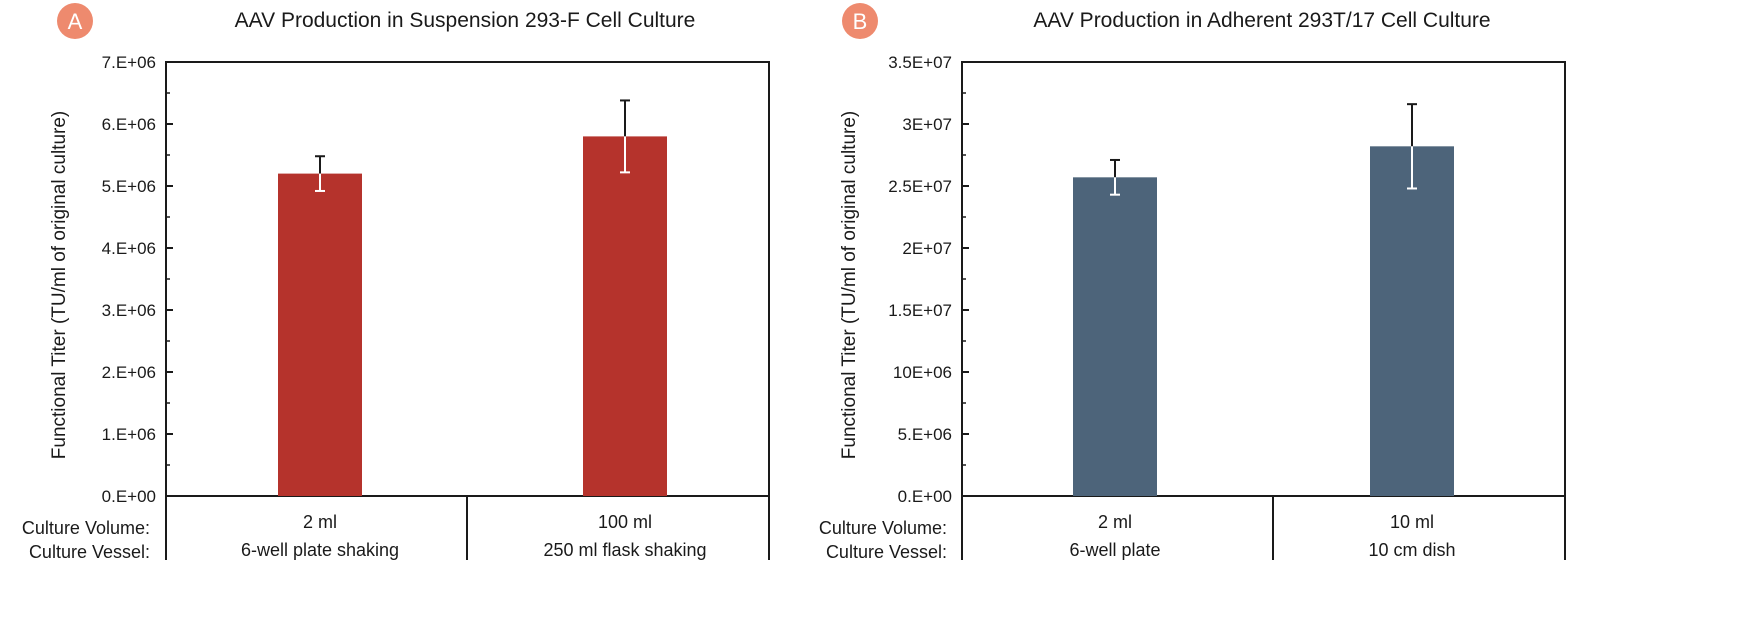 This screenshot has width=1756, height=637. Describe the element at coordinates (129, 124) in the screenshot. I see `panel-a-y-tick-label-6: 6.E+06` at that location.